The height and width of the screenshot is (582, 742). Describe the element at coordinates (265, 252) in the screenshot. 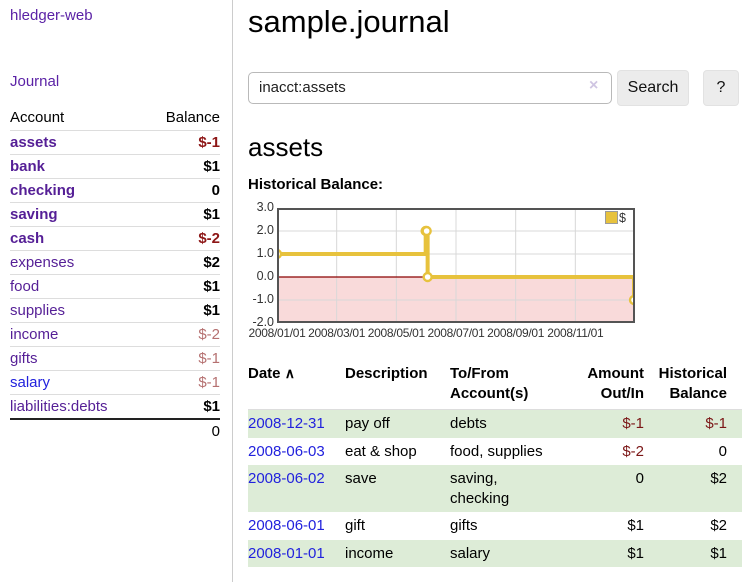

I see `y-axis-tick-label: 1.0` at that location.